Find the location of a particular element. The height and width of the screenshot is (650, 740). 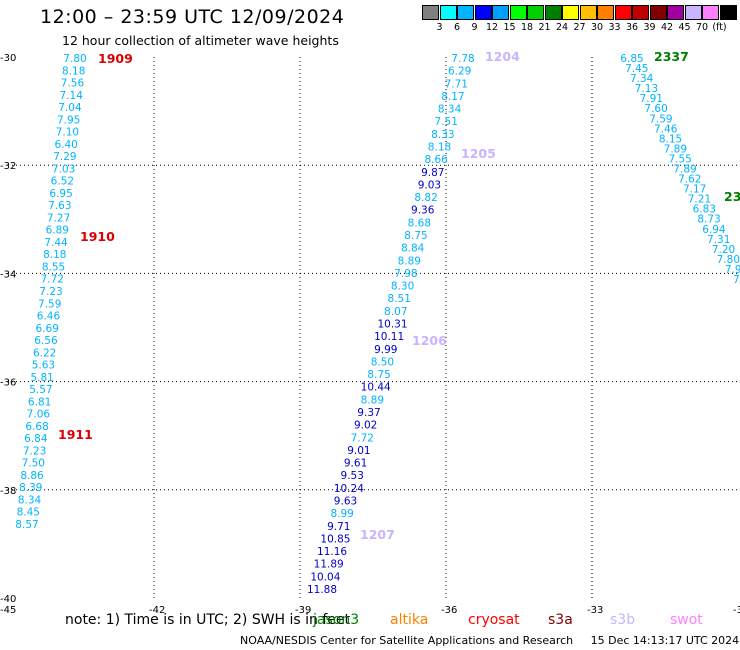

wave-height-value: 6.84 is located at coordinates (36, 439).